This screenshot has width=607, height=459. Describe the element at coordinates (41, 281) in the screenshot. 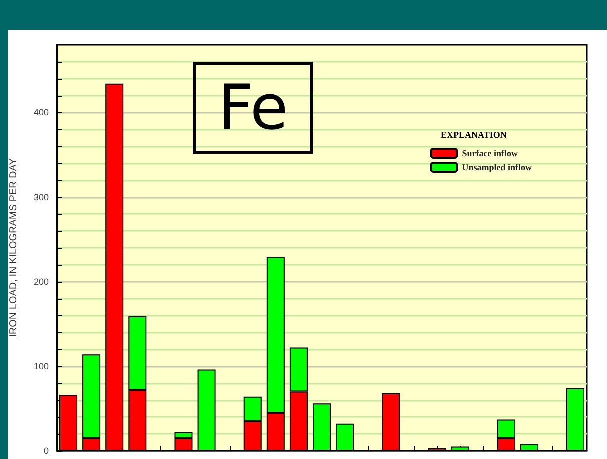

I see `y-tick-label: 200` at that location.